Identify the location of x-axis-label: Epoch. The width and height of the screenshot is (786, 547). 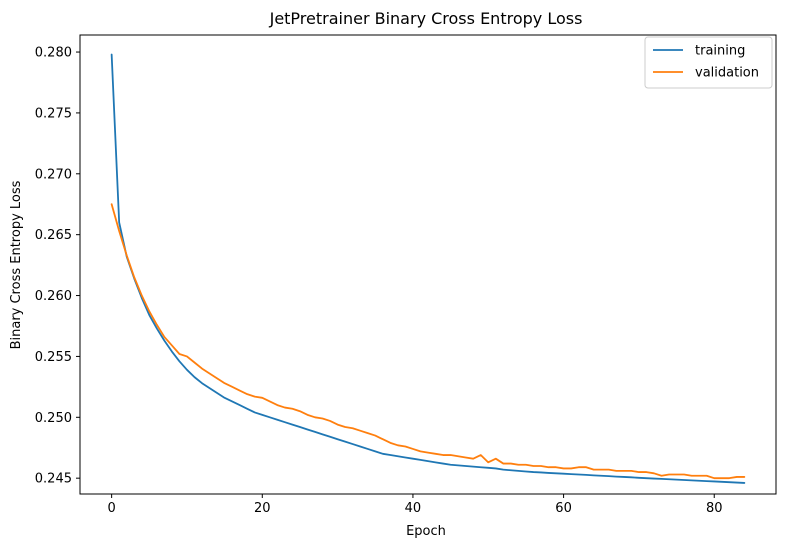
(426, 531).